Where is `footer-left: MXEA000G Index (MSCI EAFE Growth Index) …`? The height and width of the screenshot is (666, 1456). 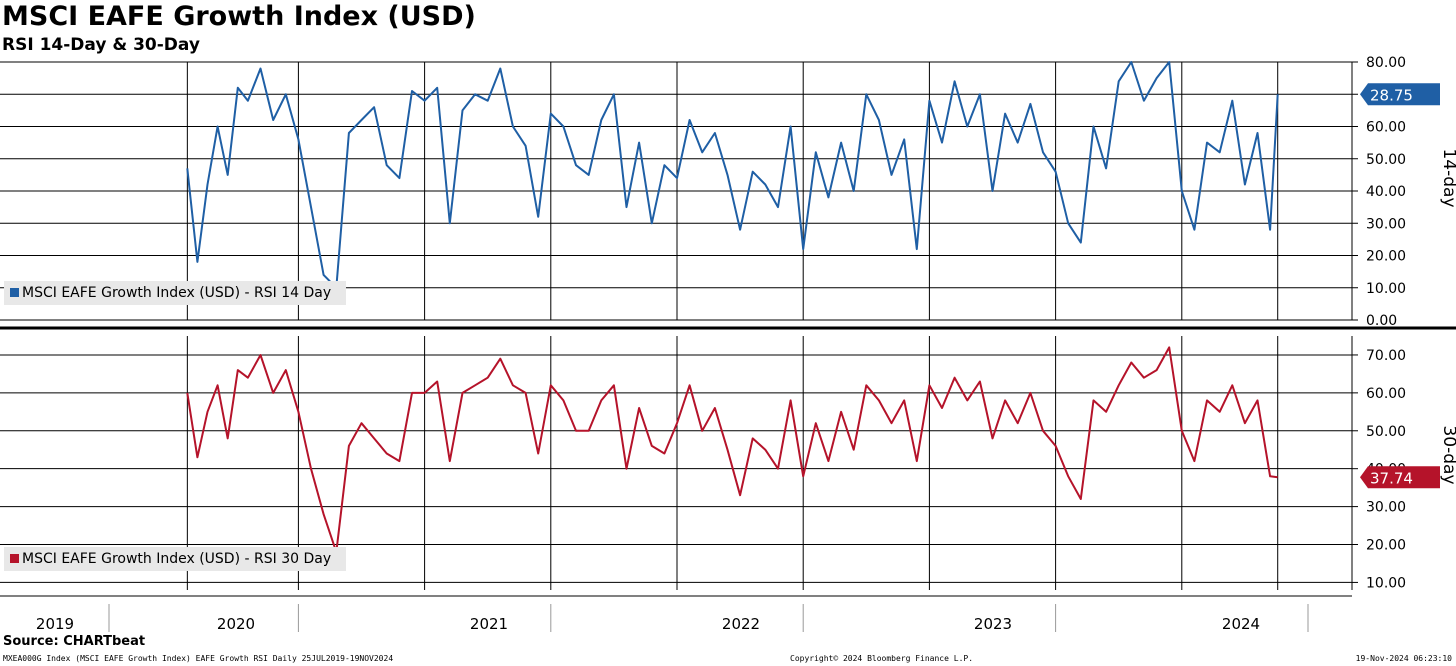 footer-left: MXEA000G Index (MSCI EAFE Growth Index) … is located at coordinates (198, 658).